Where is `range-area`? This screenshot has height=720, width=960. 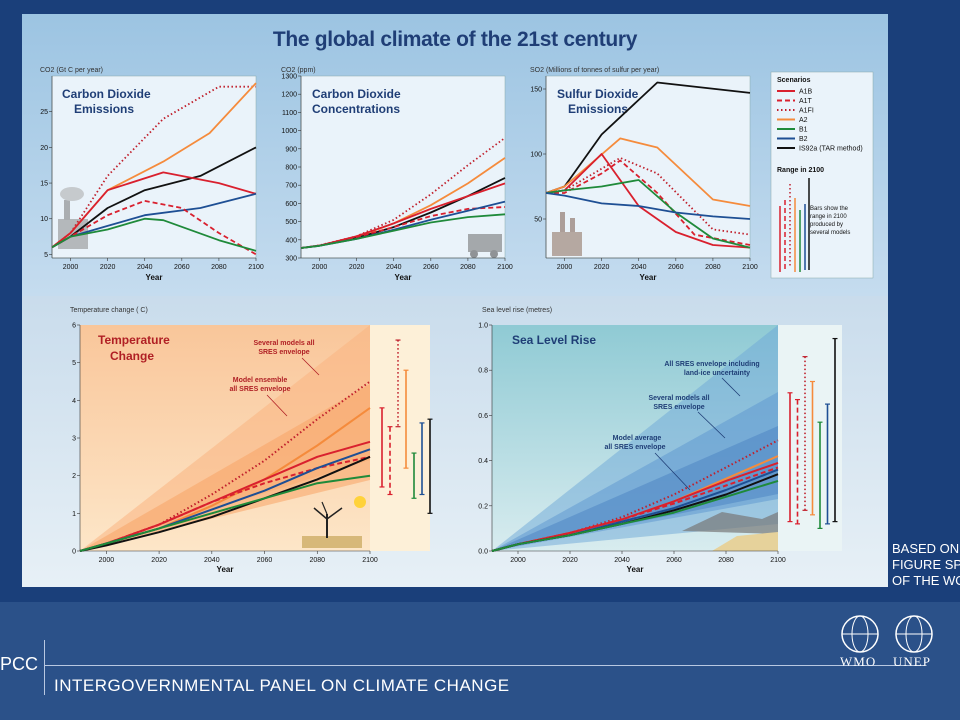 range-area is located at coordinates (810, 438).